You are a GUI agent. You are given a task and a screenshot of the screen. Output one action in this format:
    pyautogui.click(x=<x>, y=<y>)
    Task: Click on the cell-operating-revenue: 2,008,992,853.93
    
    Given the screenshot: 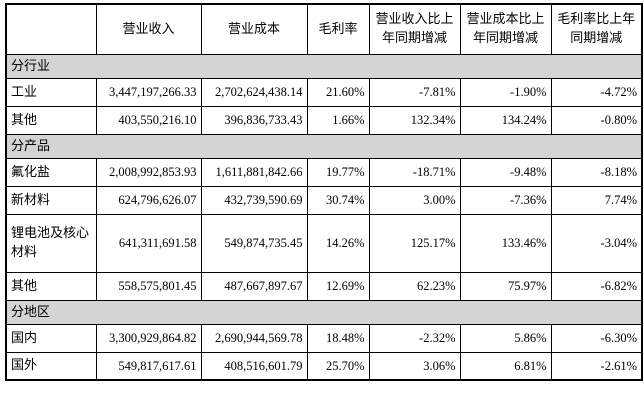 What is the action you would take?
    pyautogui.click(x=148, y=172)
    